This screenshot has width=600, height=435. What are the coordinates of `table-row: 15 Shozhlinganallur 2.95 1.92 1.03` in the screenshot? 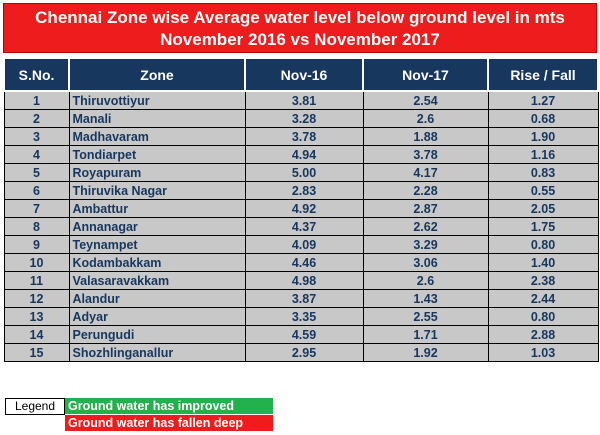 It's located at (301, 352).